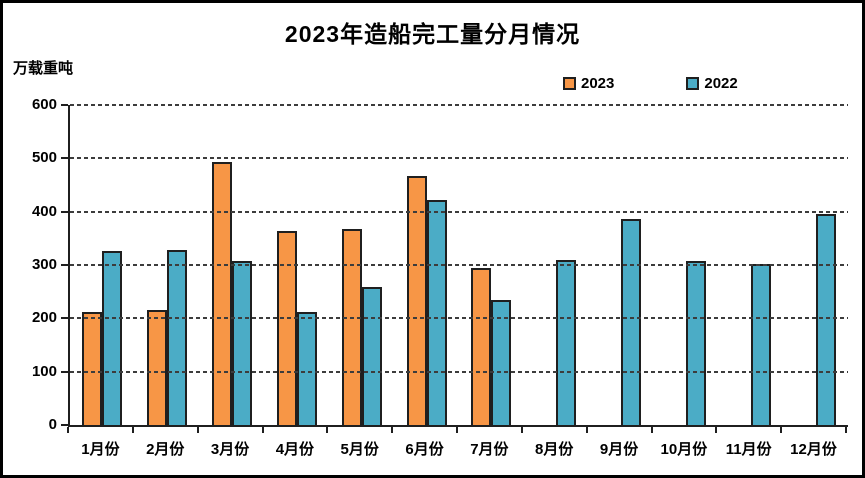 Image resolution: width=865 pixels, height=478 pixels. Describe the element at coordinates (748, 449) in the screenshot. I see `x-axis-label-11月份: 11月份` at that location.